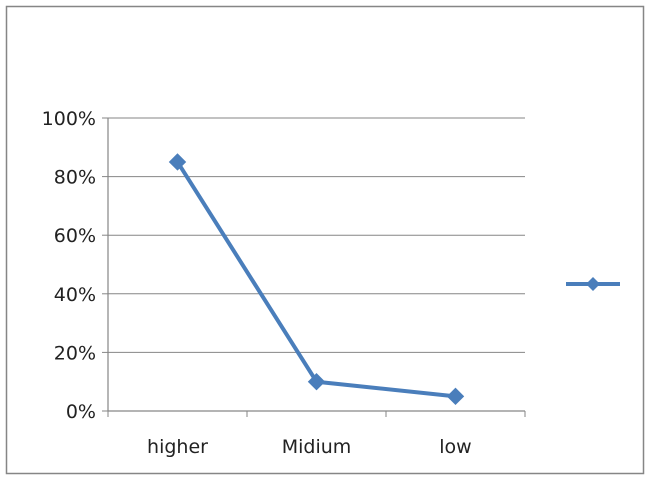 The width and height of the screenshot is (649, 484). I want to click on legend-marker, so click(593, 284).